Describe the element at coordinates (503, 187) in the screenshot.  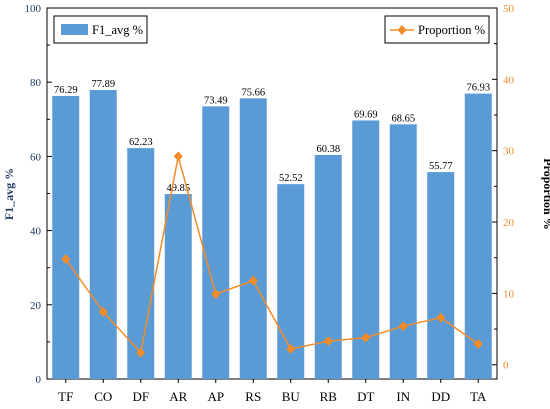
I see `right-y-axis: 0 10 20 30 40 50` at that location.